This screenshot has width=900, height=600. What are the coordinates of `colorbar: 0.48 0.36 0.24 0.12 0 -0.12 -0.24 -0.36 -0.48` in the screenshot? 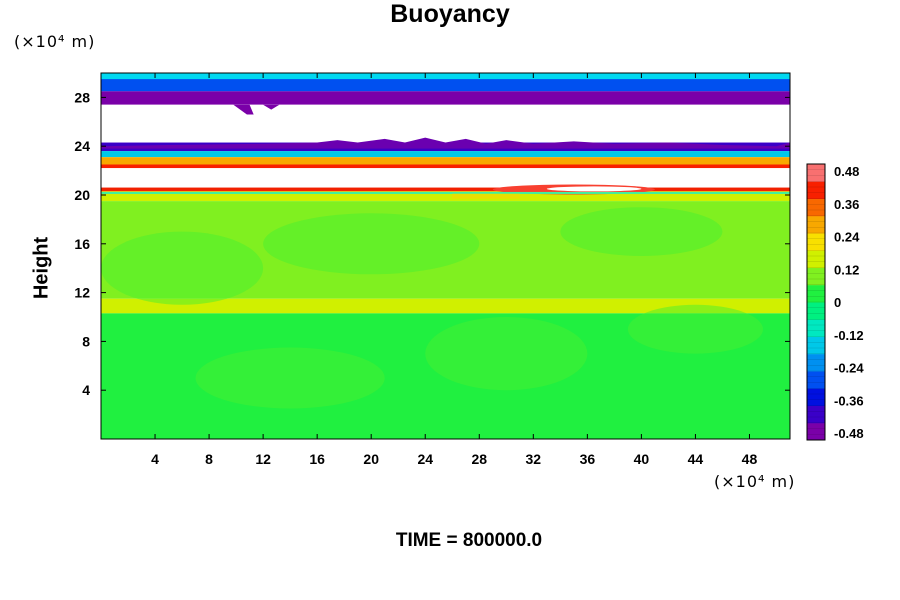 It's located at (835, 302).